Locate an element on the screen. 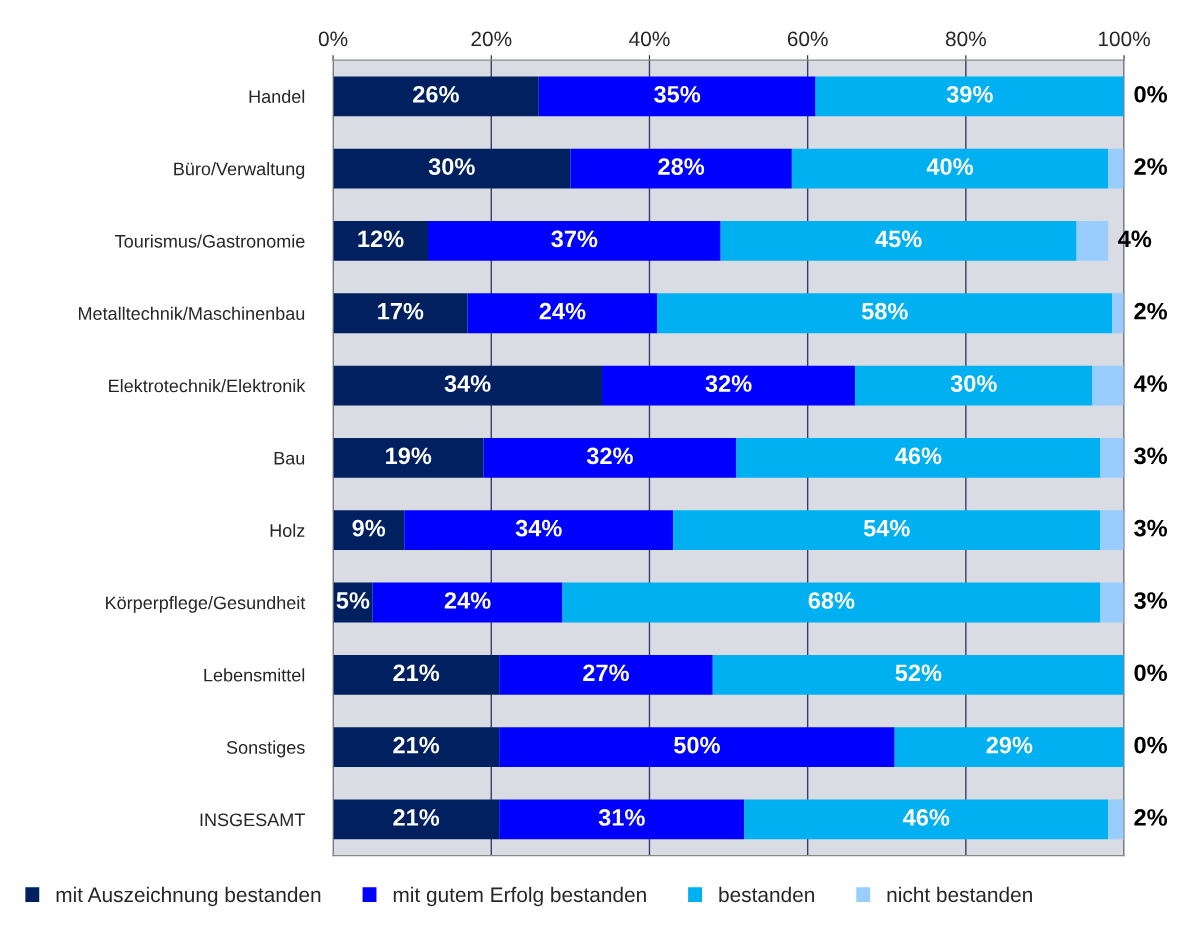 The height and width of the screenshot is (925, 1177). data-label: 17% is located at coordinates (401, 311).